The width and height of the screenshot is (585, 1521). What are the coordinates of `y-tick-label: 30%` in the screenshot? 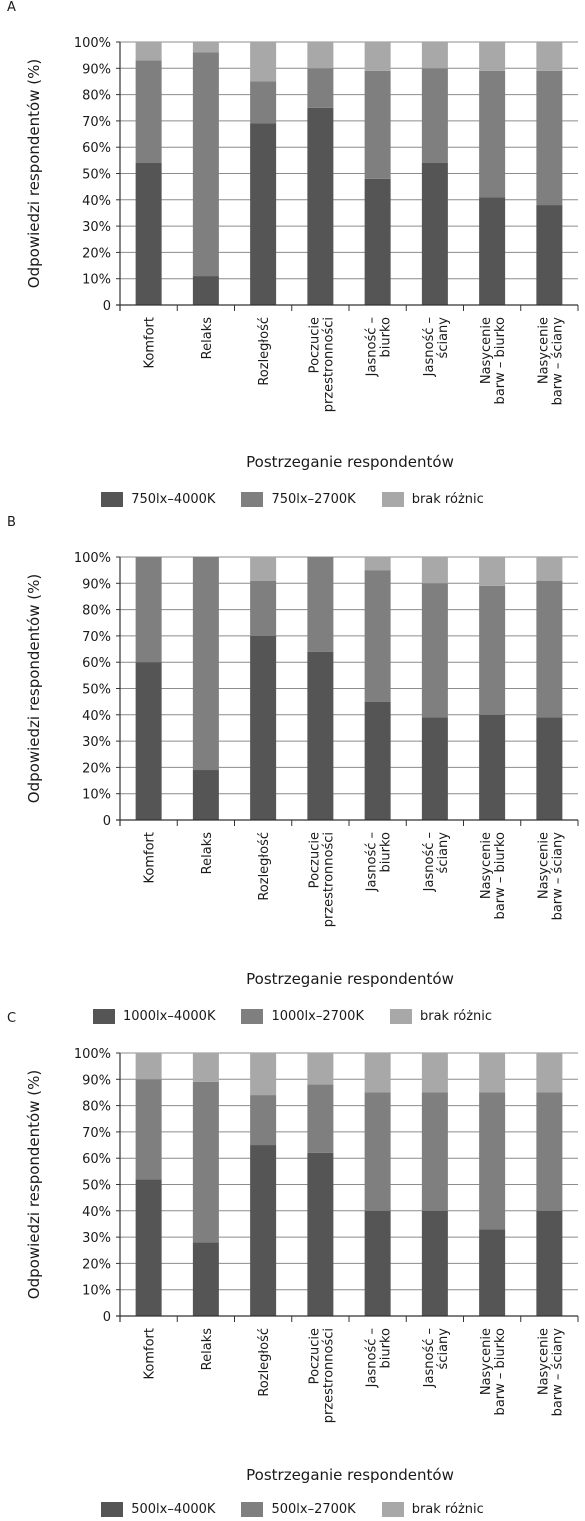 It's located at (96, 227).